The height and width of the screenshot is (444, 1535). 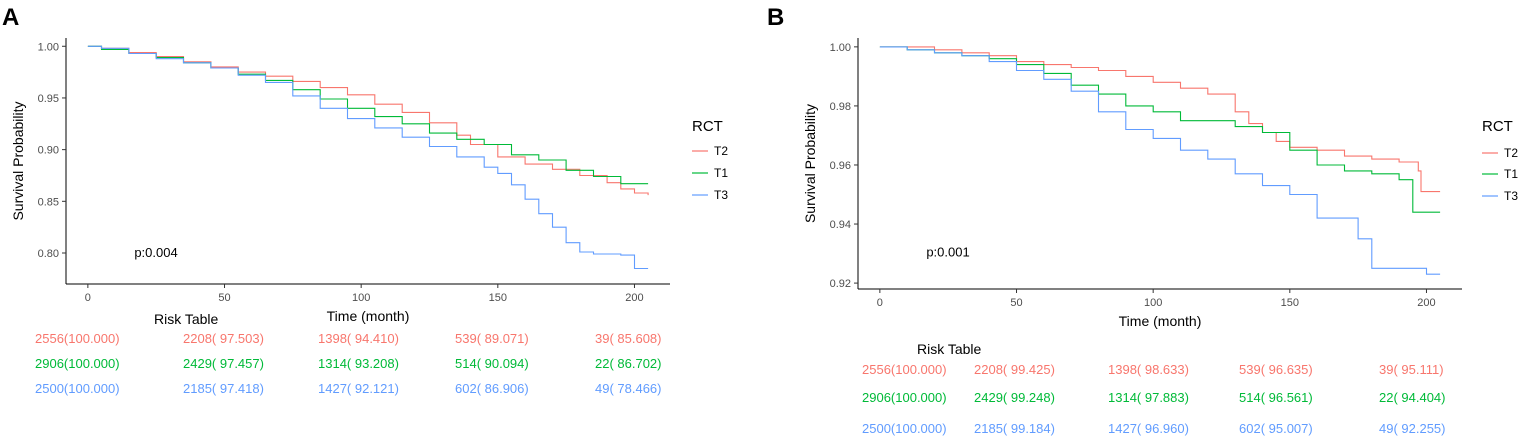 What do you see at coordinates (48, 151) in the screenshot?
I see `y-tick-label: 0.90` at bounding box center [48, 151].